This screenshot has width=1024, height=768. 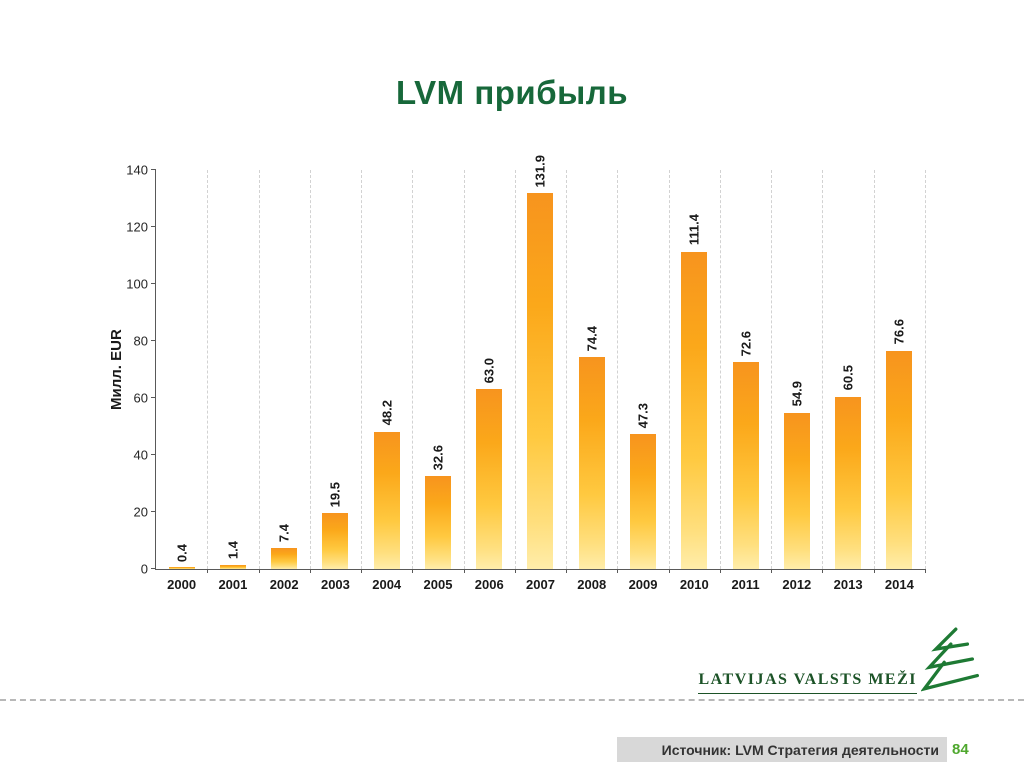 What do you see at coordinates (807, 682) in the screenshot?
I see `logo-text: LATVIJAS VALSTS MEŽI` at bounding box center [807, 682].